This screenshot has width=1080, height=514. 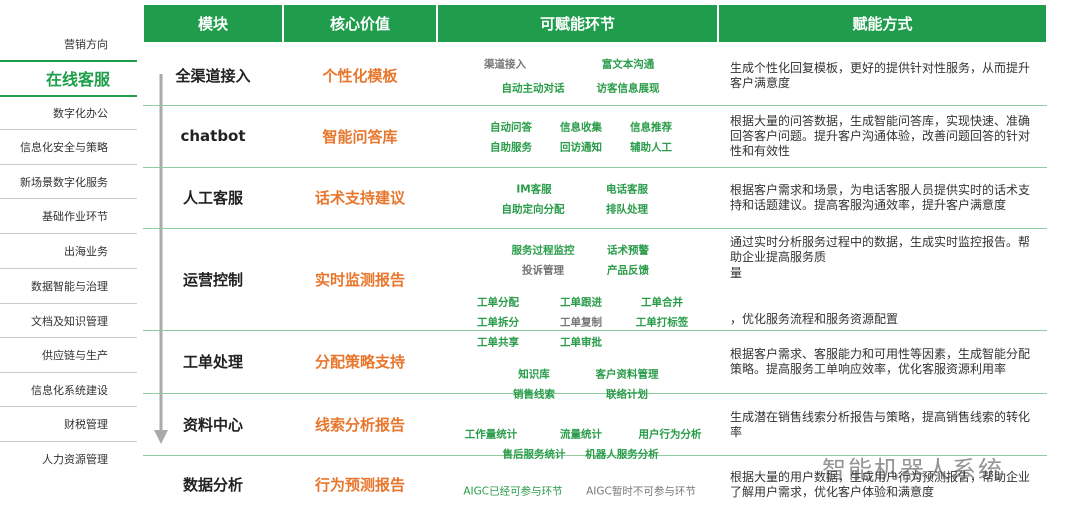 I want to click on enable-tag: IM客服, so click(x=534, y=189).